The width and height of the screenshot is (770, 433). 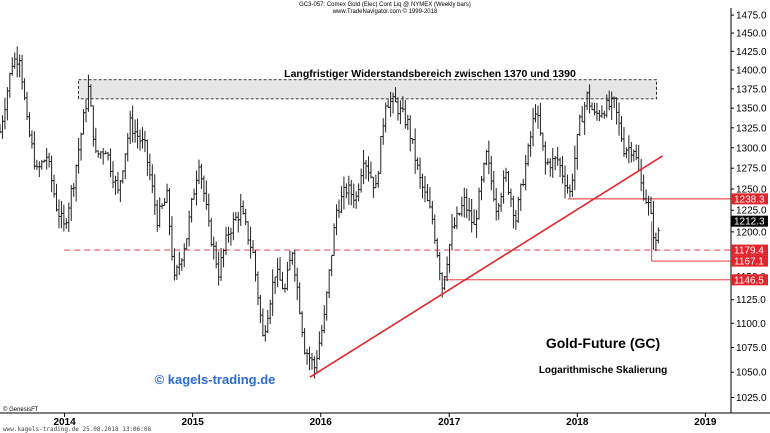 What do you see at coordinates (751, 89) in the screenshot?
I see `y-tick-label: 1375.0` at bounding box center [751, 89].